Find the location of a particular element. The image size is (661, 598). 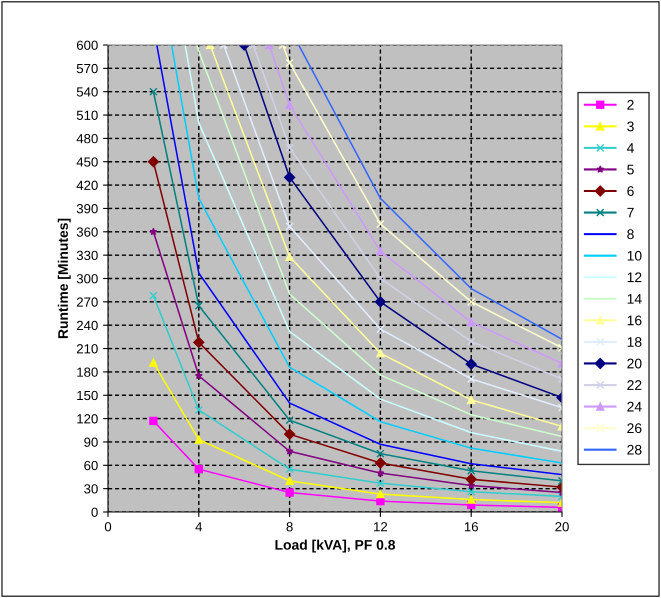

legend-label: 16 is located at coordinates (635, 321).